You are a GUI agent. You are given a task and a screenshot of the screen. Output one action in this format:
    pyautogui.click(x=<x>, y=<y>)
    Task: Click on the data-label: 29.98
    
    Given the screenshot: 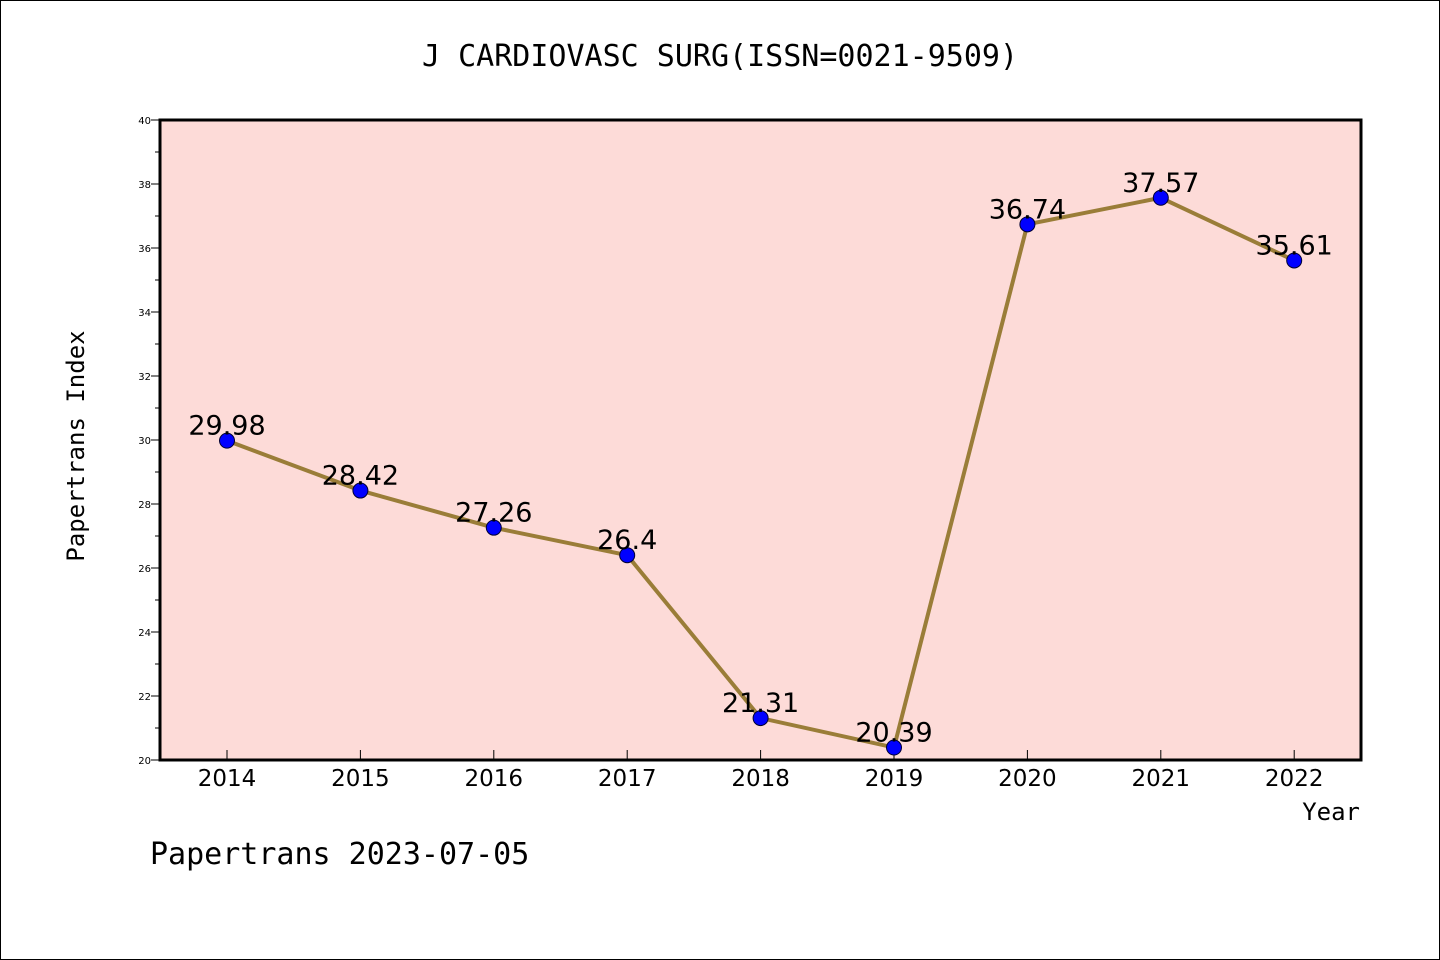 What is the action you would take?
    pyautogui.click(x=226, y=426)
    